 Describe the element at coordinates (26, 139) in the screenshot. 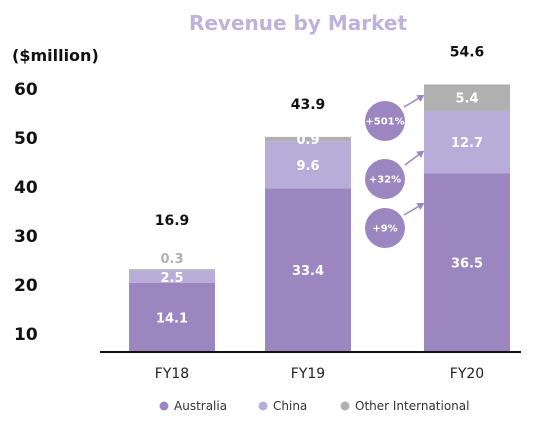

I see `y-tick-label: 50` at that location.